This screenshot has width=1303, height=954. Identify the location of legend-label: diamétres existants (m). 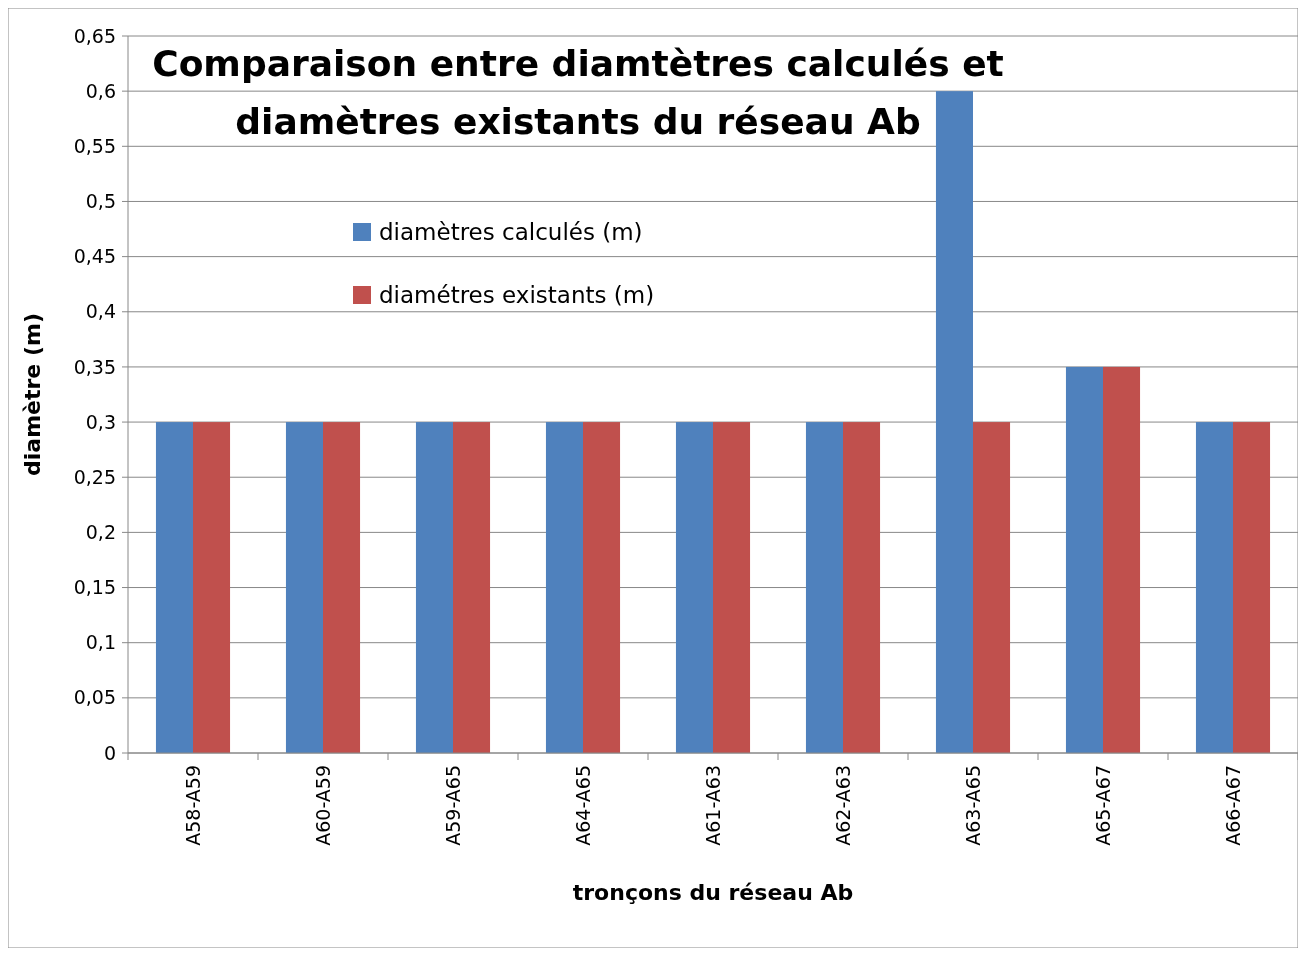
(517, 295).